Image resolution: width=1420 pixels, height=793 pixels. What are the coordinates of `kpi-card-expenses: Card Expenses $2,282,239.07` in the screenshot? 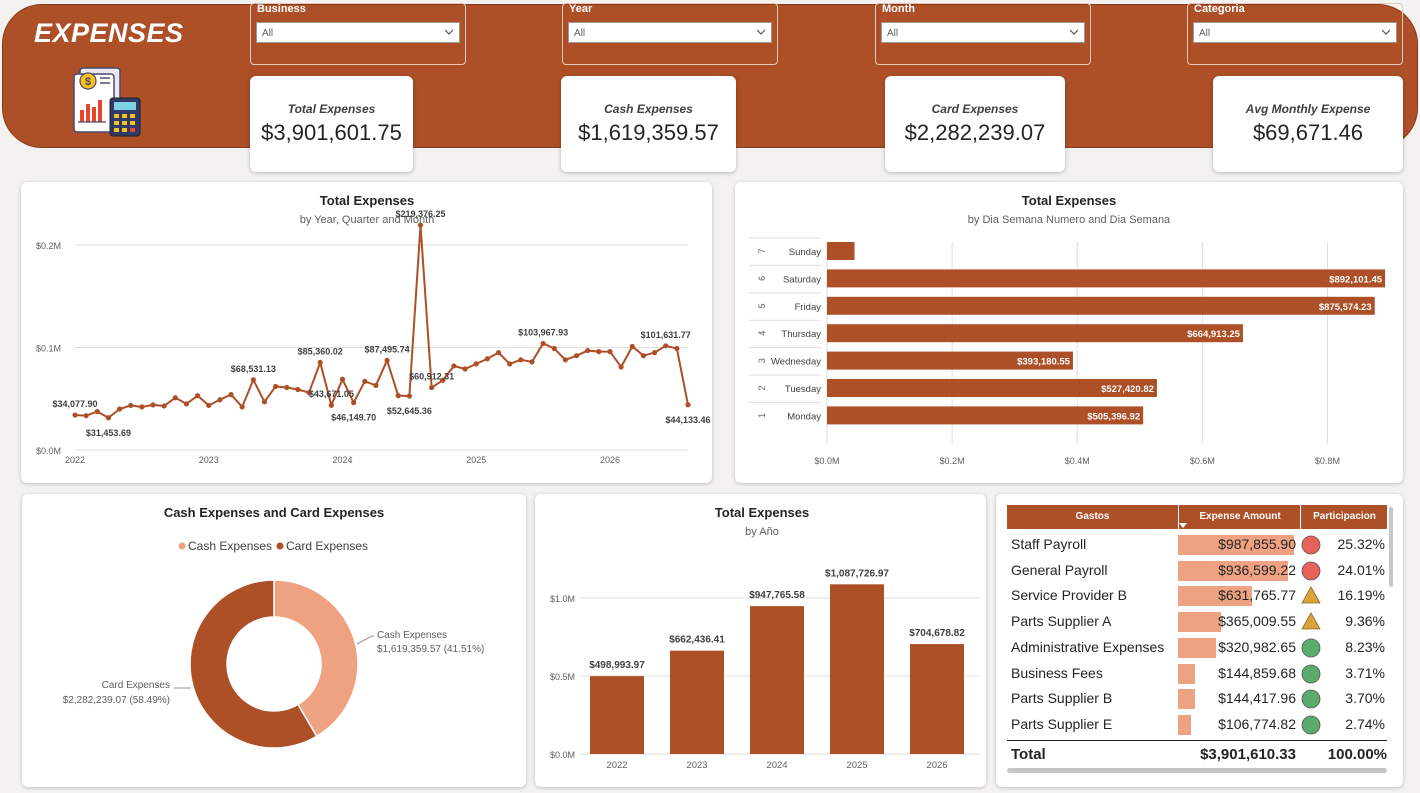 It's located at (975, 124).